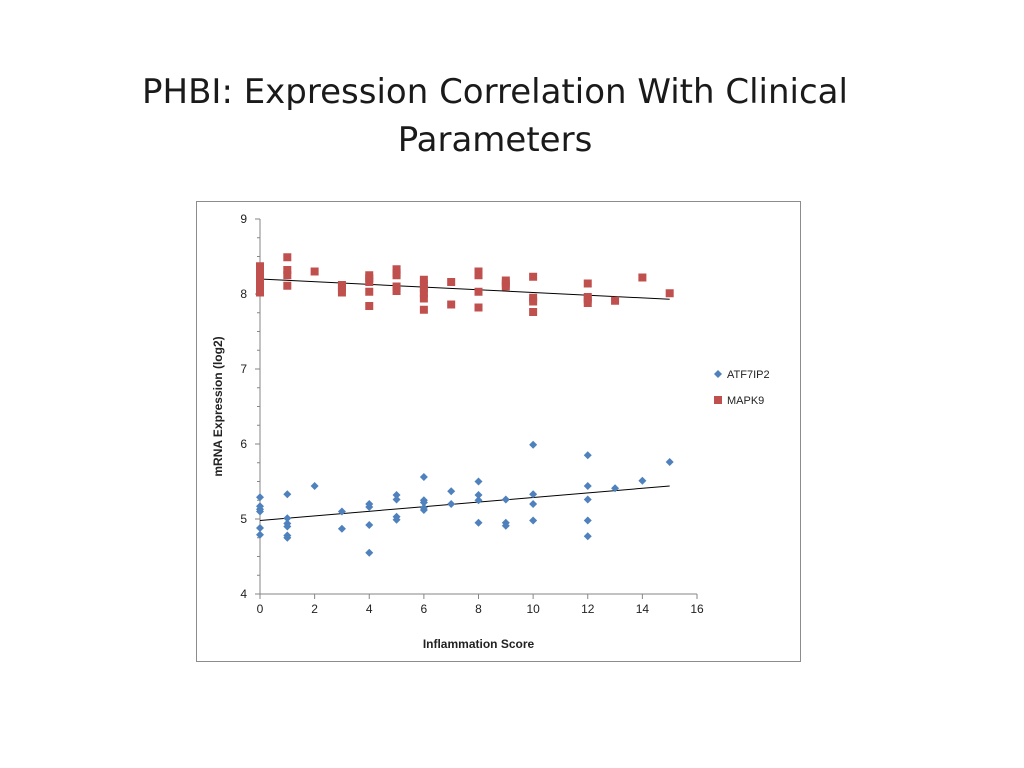 The image size is (1024, 768). Describe the element at coordinates (243, 444) in the screenshot. I see `y-tick-label: 6` at that location.